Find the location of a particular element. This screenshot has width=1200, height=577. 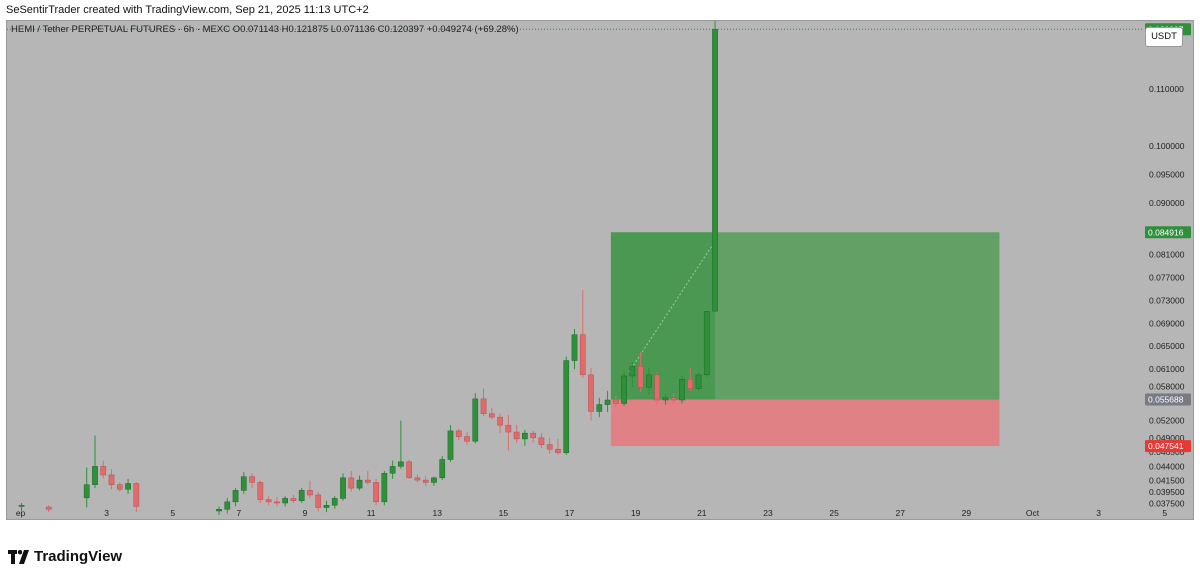

price-tick-label: 0.041500 is located at coordinates (1167, 481).